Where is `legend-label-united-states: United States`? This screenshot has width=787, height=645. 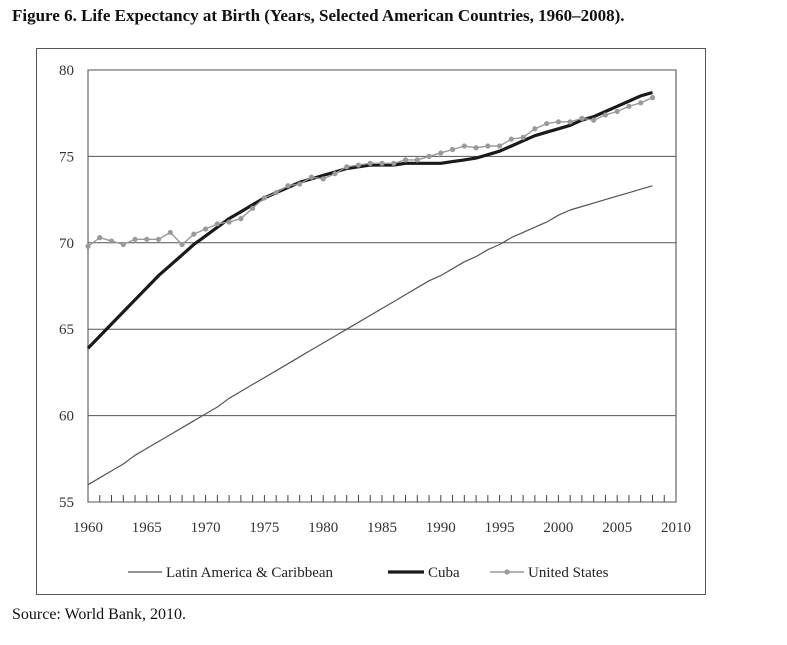
legend-label-united-states: United States is located at coordinates (568, 573).